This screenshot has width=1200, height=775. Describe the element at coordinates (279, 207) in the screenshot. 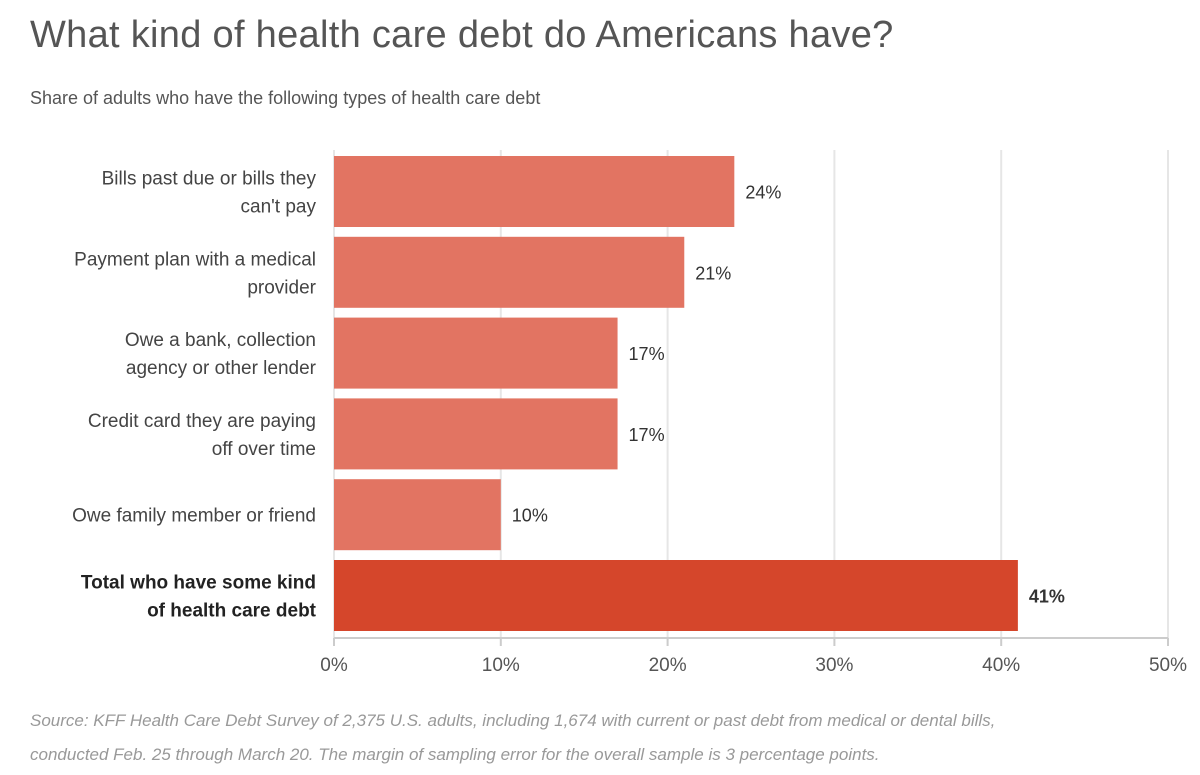

I see `category-label: can't pay` at that location.